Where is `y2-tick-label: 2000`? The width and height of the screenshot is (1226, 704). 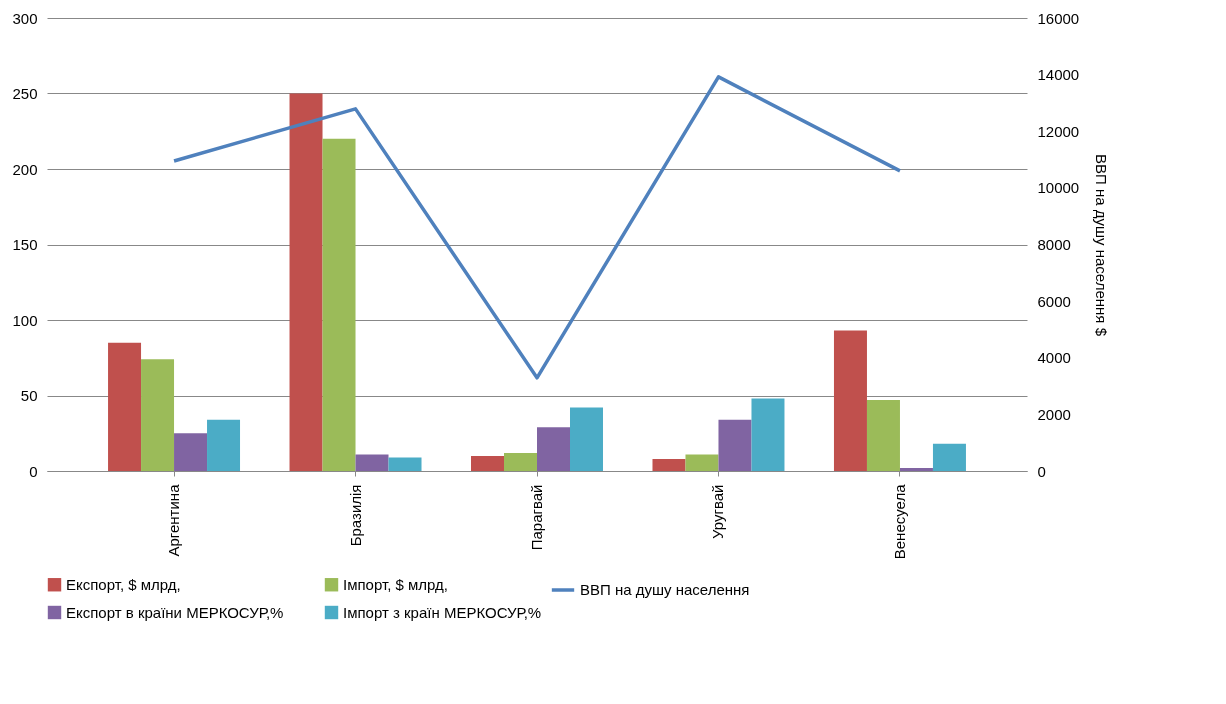 y2-tick-label: 2000 is located at coordinates (1054, 414).